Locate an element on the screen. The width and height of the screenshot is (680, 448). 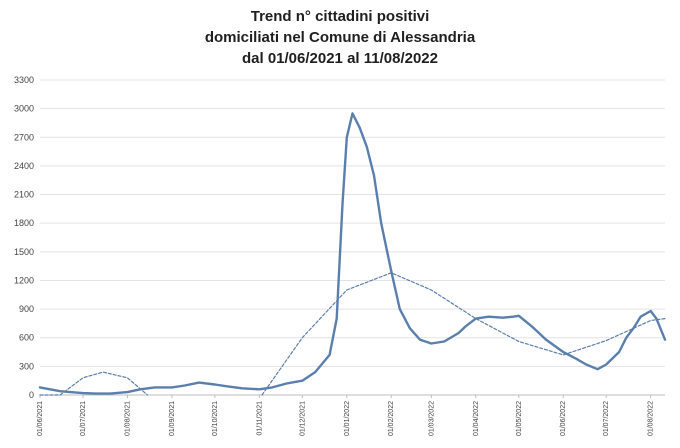
x-tick-label-12: 01/06/2022 is located at coordinates (563, 418).